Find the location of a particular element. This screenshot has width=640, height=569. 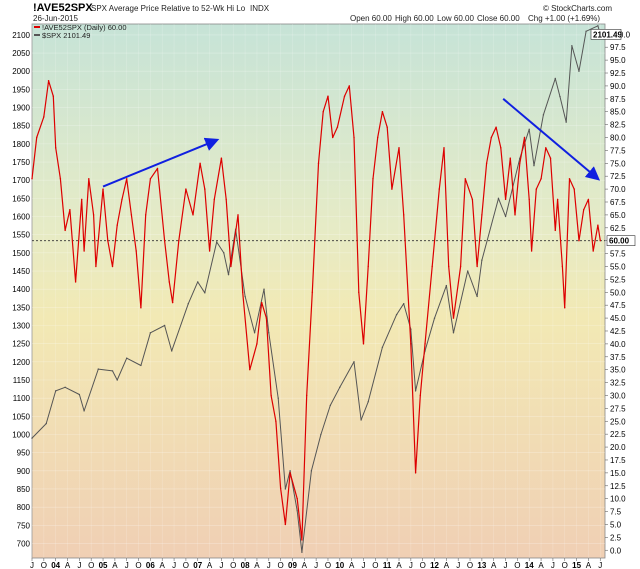

reference-line-60: 60.00 is located at coordinates (334, 240).